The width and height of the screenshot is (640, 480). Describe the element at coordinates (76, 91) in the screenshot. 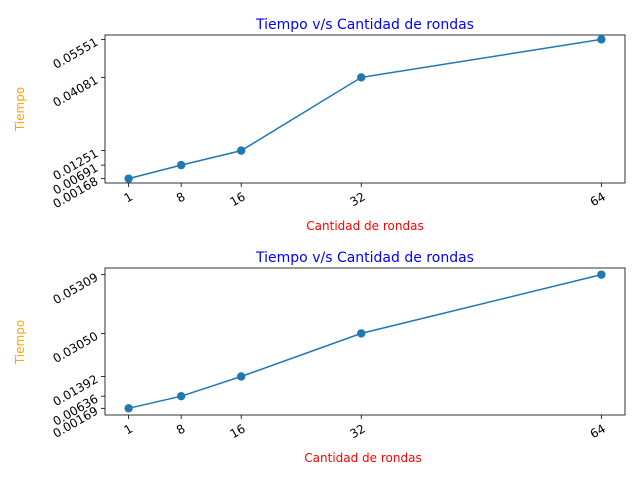

I see `y-tick-label: 0.04081` at that location.